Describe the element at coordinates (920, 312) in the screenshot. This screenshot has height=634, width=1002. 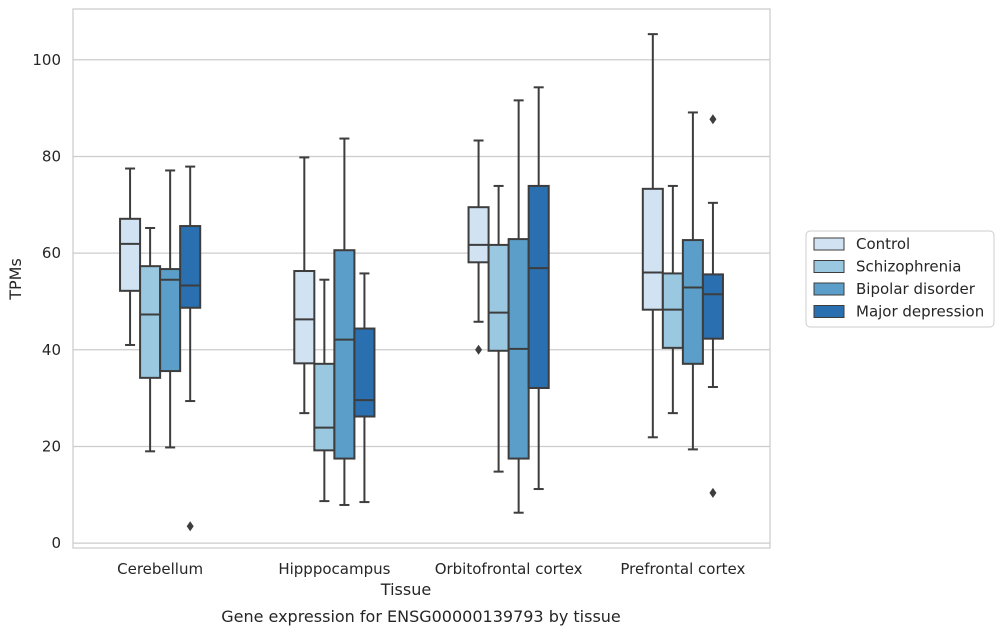
I see `legend-label: Major depression` at that location.